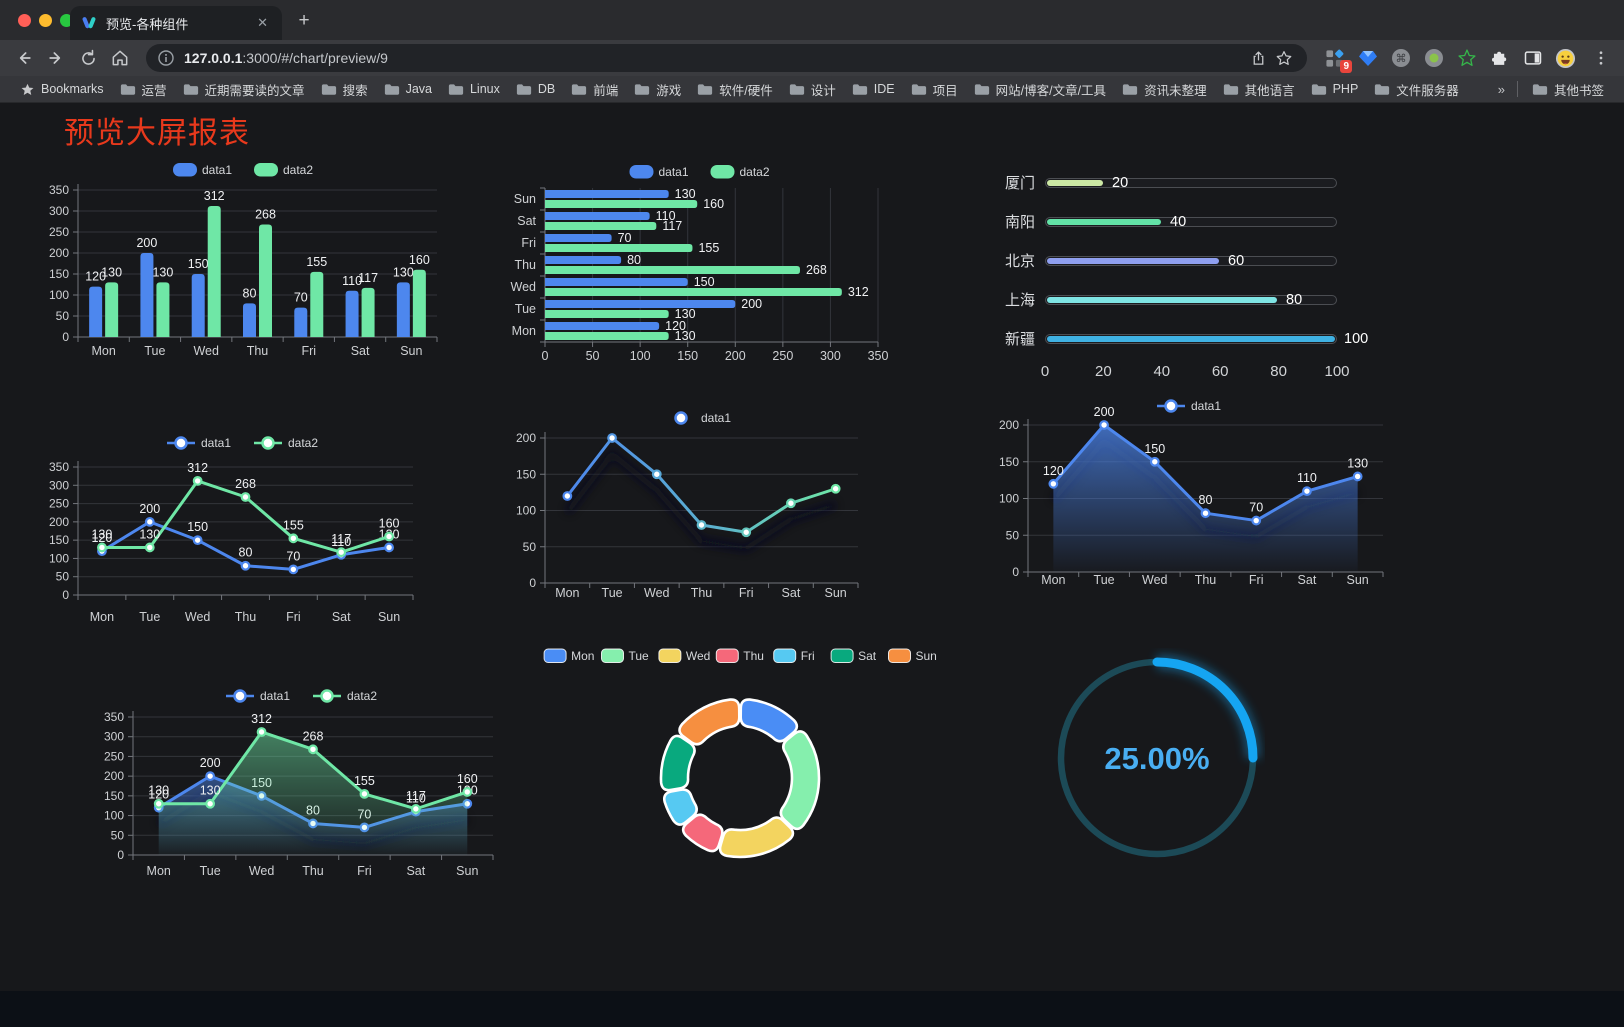 The height and width of the screenshot is (1027, 1624). Describe the element at coordinates (352, 281) in the screenshot. I see `svg-text: 110` at that location.